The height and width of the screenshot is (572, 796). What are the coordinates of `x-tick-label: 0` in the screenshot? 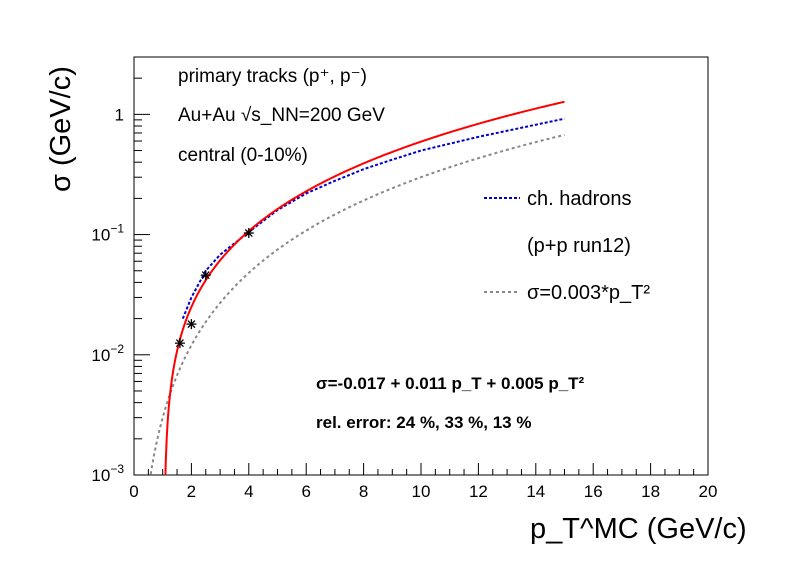 It's located at (133, 491).